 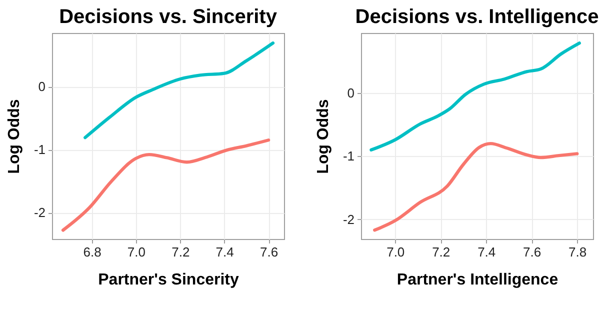 What do you see at coordinates (477, 280) in the screenshot?
I see `x-axis-title: Partner's Intelligence` at bounding box center [477, 280].